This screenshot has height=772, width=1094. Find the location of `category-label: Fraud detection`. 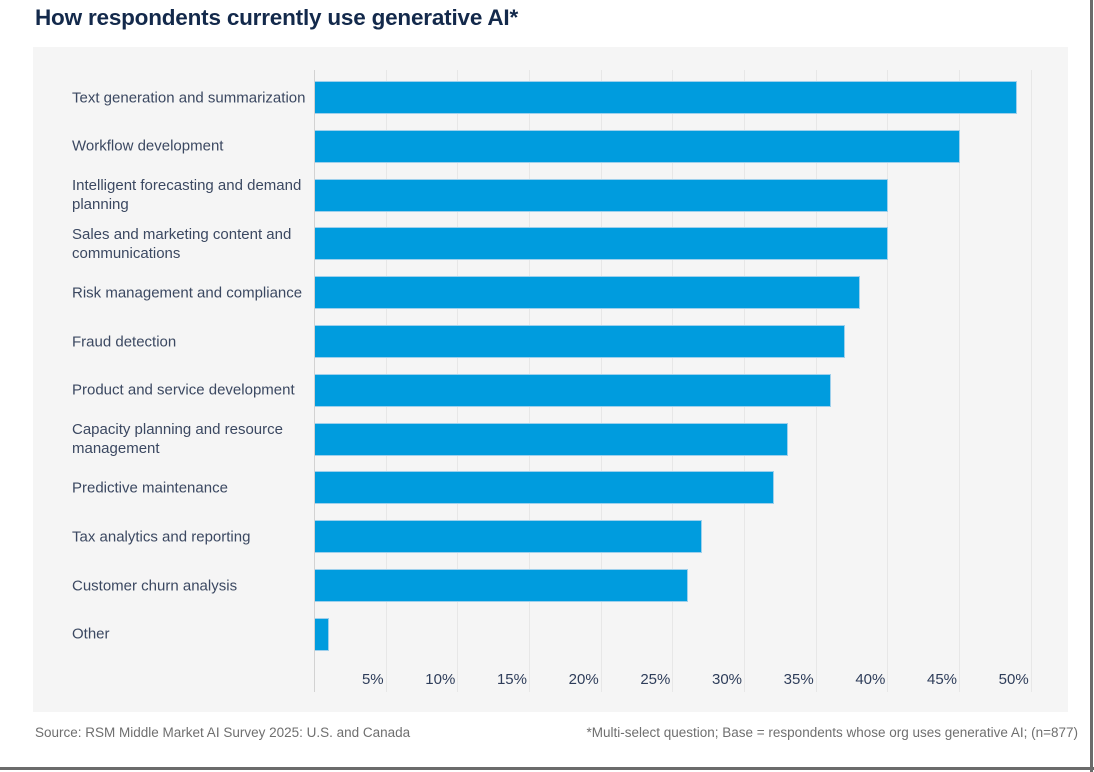

category-label: Fraud detection is located at coordinates (124, 341).